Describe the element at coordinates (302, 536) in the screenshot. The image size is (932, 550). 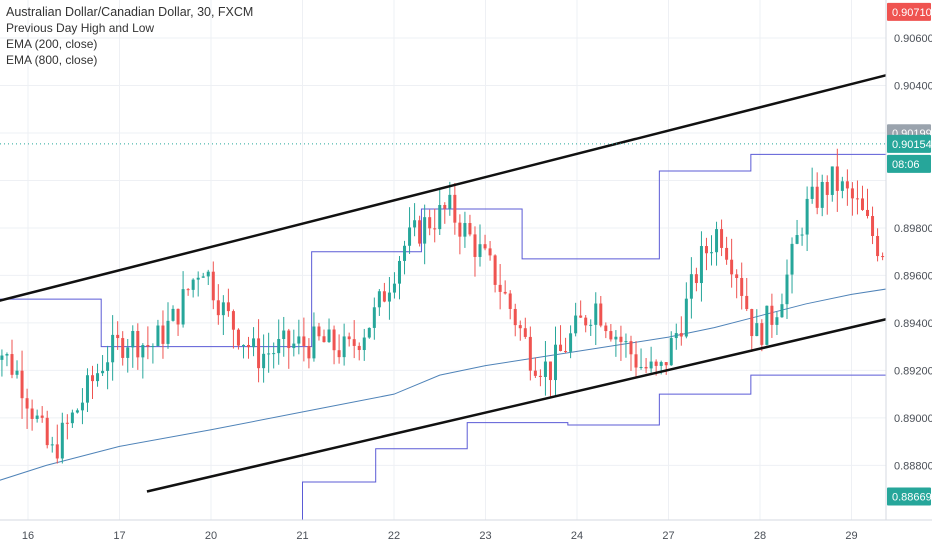
I see `x-tick-label: 21` at that location.